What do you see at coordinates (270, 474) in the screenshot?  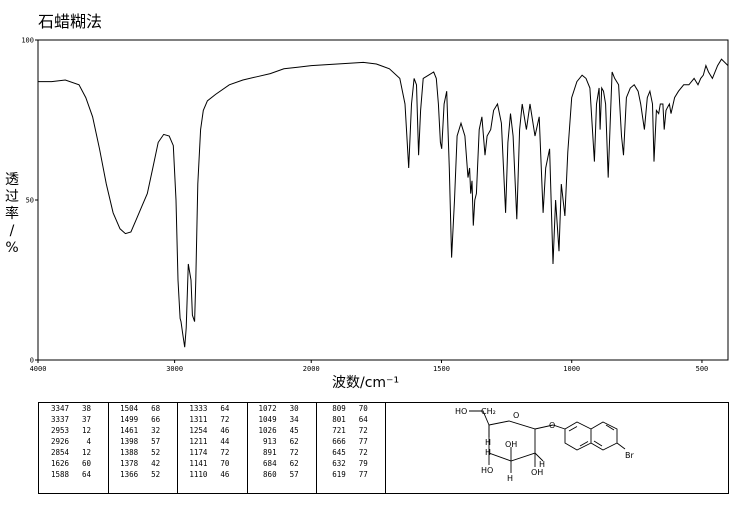 I see `peak-wavenumber: 860` at bounding box center [270, 474].